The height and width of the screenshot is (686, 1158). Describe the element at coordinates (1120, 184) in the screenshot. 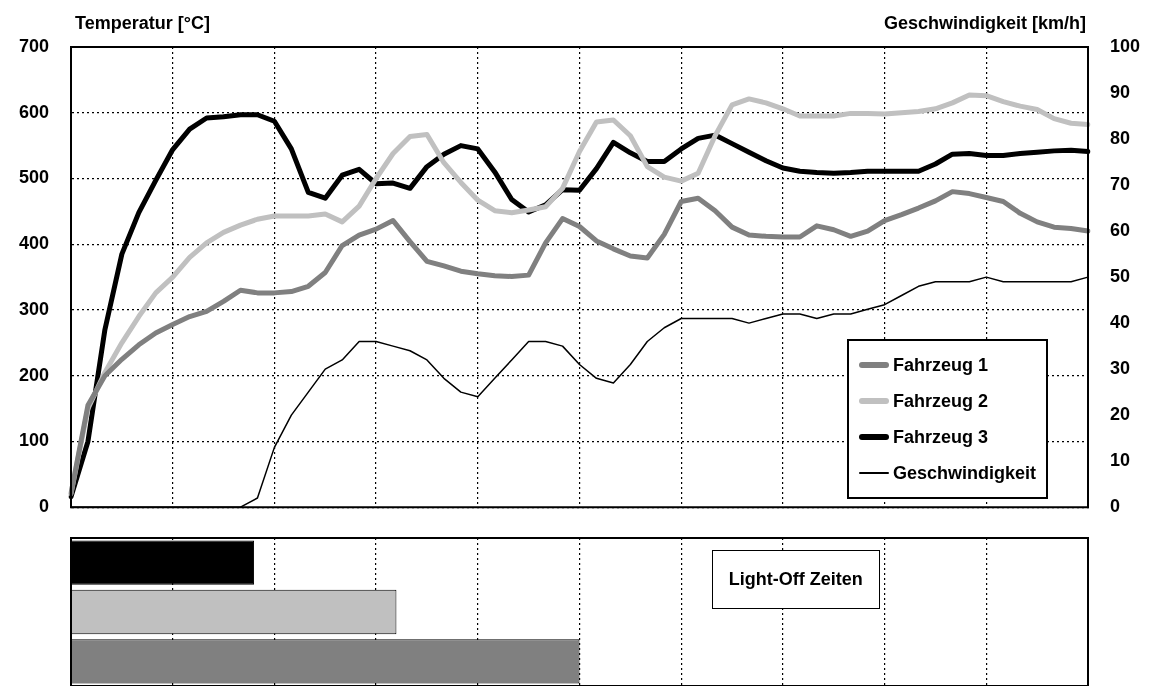

I see `y2-tick-label: 70` at that location.